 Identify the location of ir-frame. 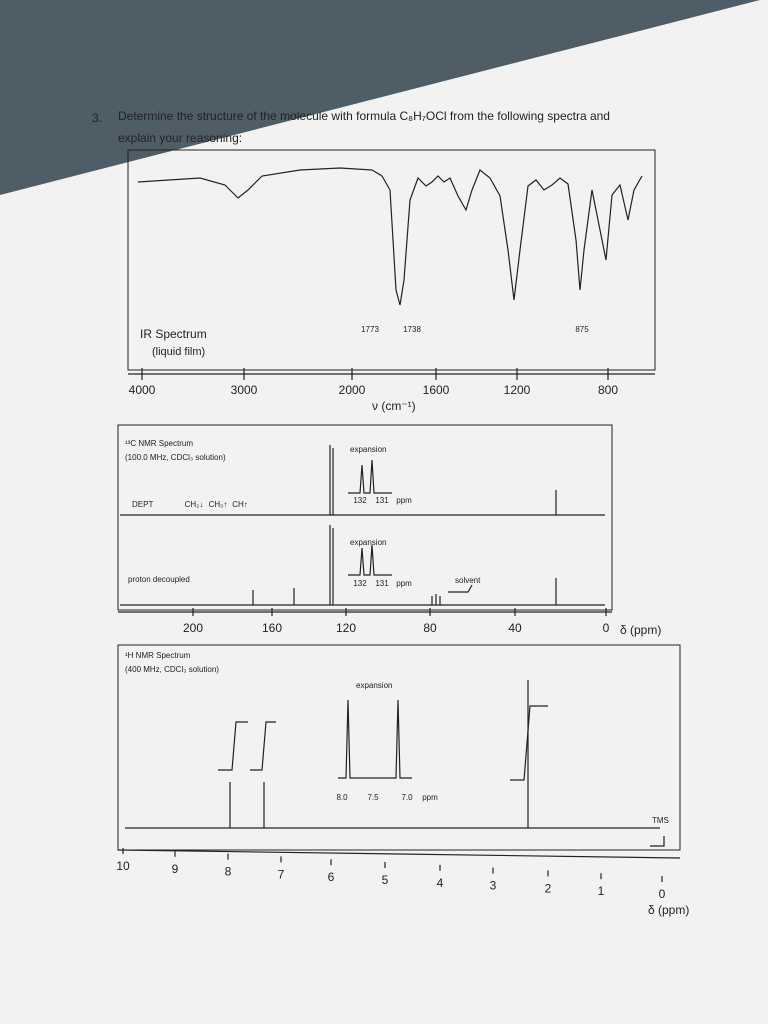
(391, 260).